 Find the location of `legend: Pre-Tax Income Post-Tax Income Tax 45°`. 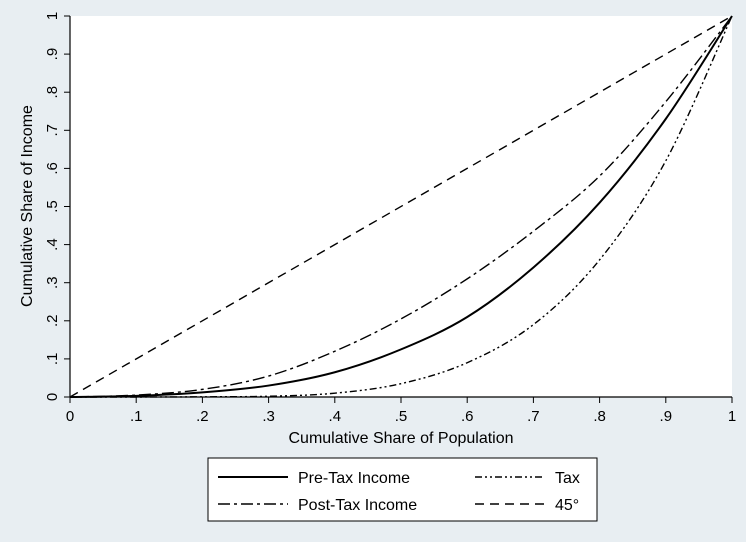

legend: Pre-Tax Income Post-Tax Income Tax 45° is located at coordinates (402, 489).